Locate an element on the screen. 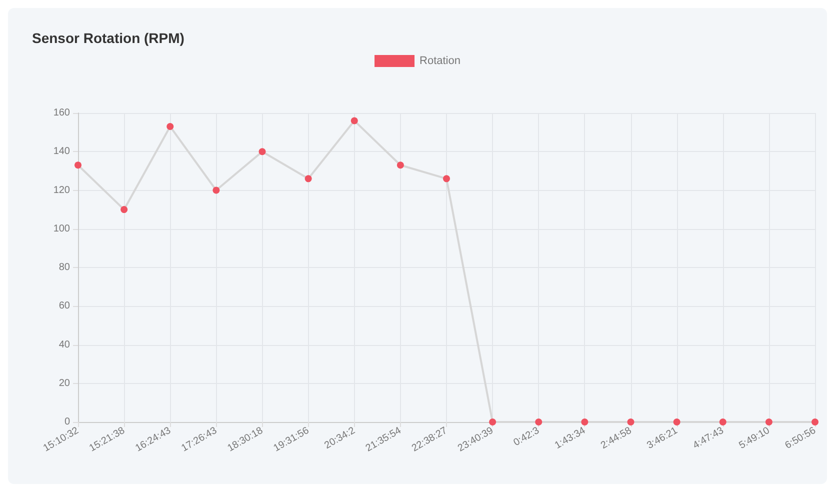 This screenshot has width=835, height=492. y-tick-label: 60 is located at coordinates (64, 306).